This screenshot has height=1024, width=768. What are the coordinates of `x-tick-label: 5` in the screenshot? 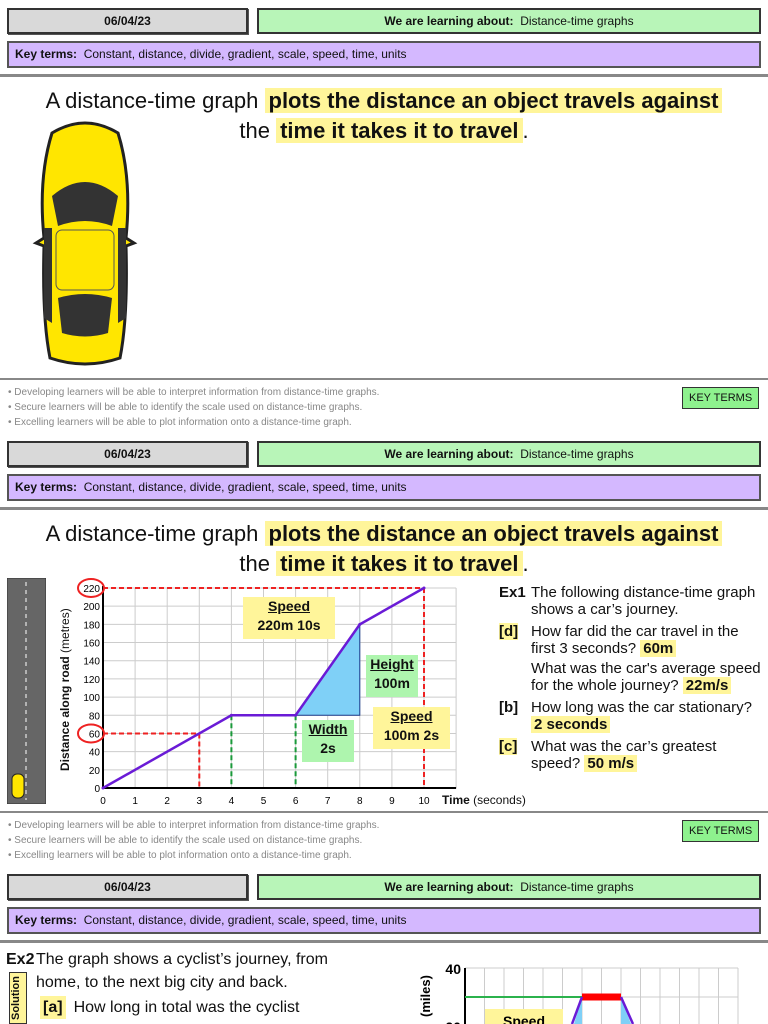 It's located at (264, 801).